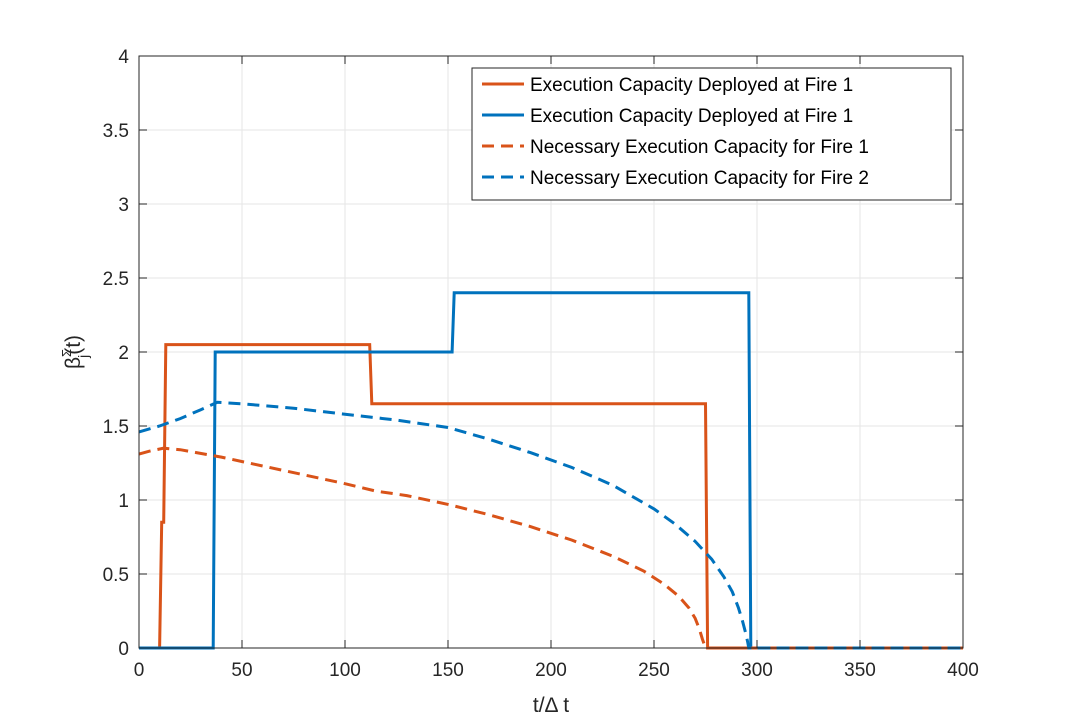  Describe the element at coordinates (691, 116) in the screenshot. I see `legend-label-2: Execution Capacity Deployed at Fire 1` at that location.